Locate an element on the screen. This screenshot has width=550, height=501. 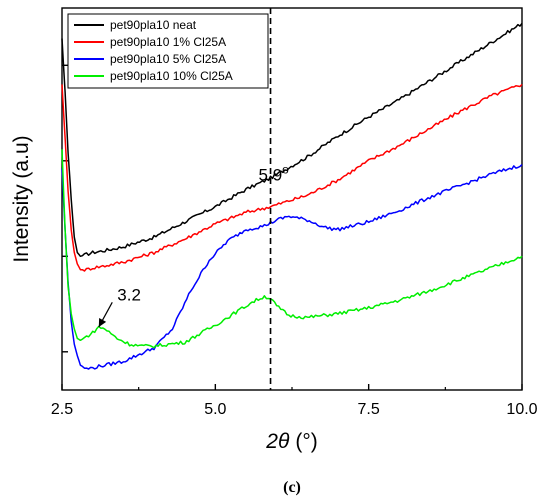
x-tick-label-3: 10.0 is located at coordinates (521, 409).